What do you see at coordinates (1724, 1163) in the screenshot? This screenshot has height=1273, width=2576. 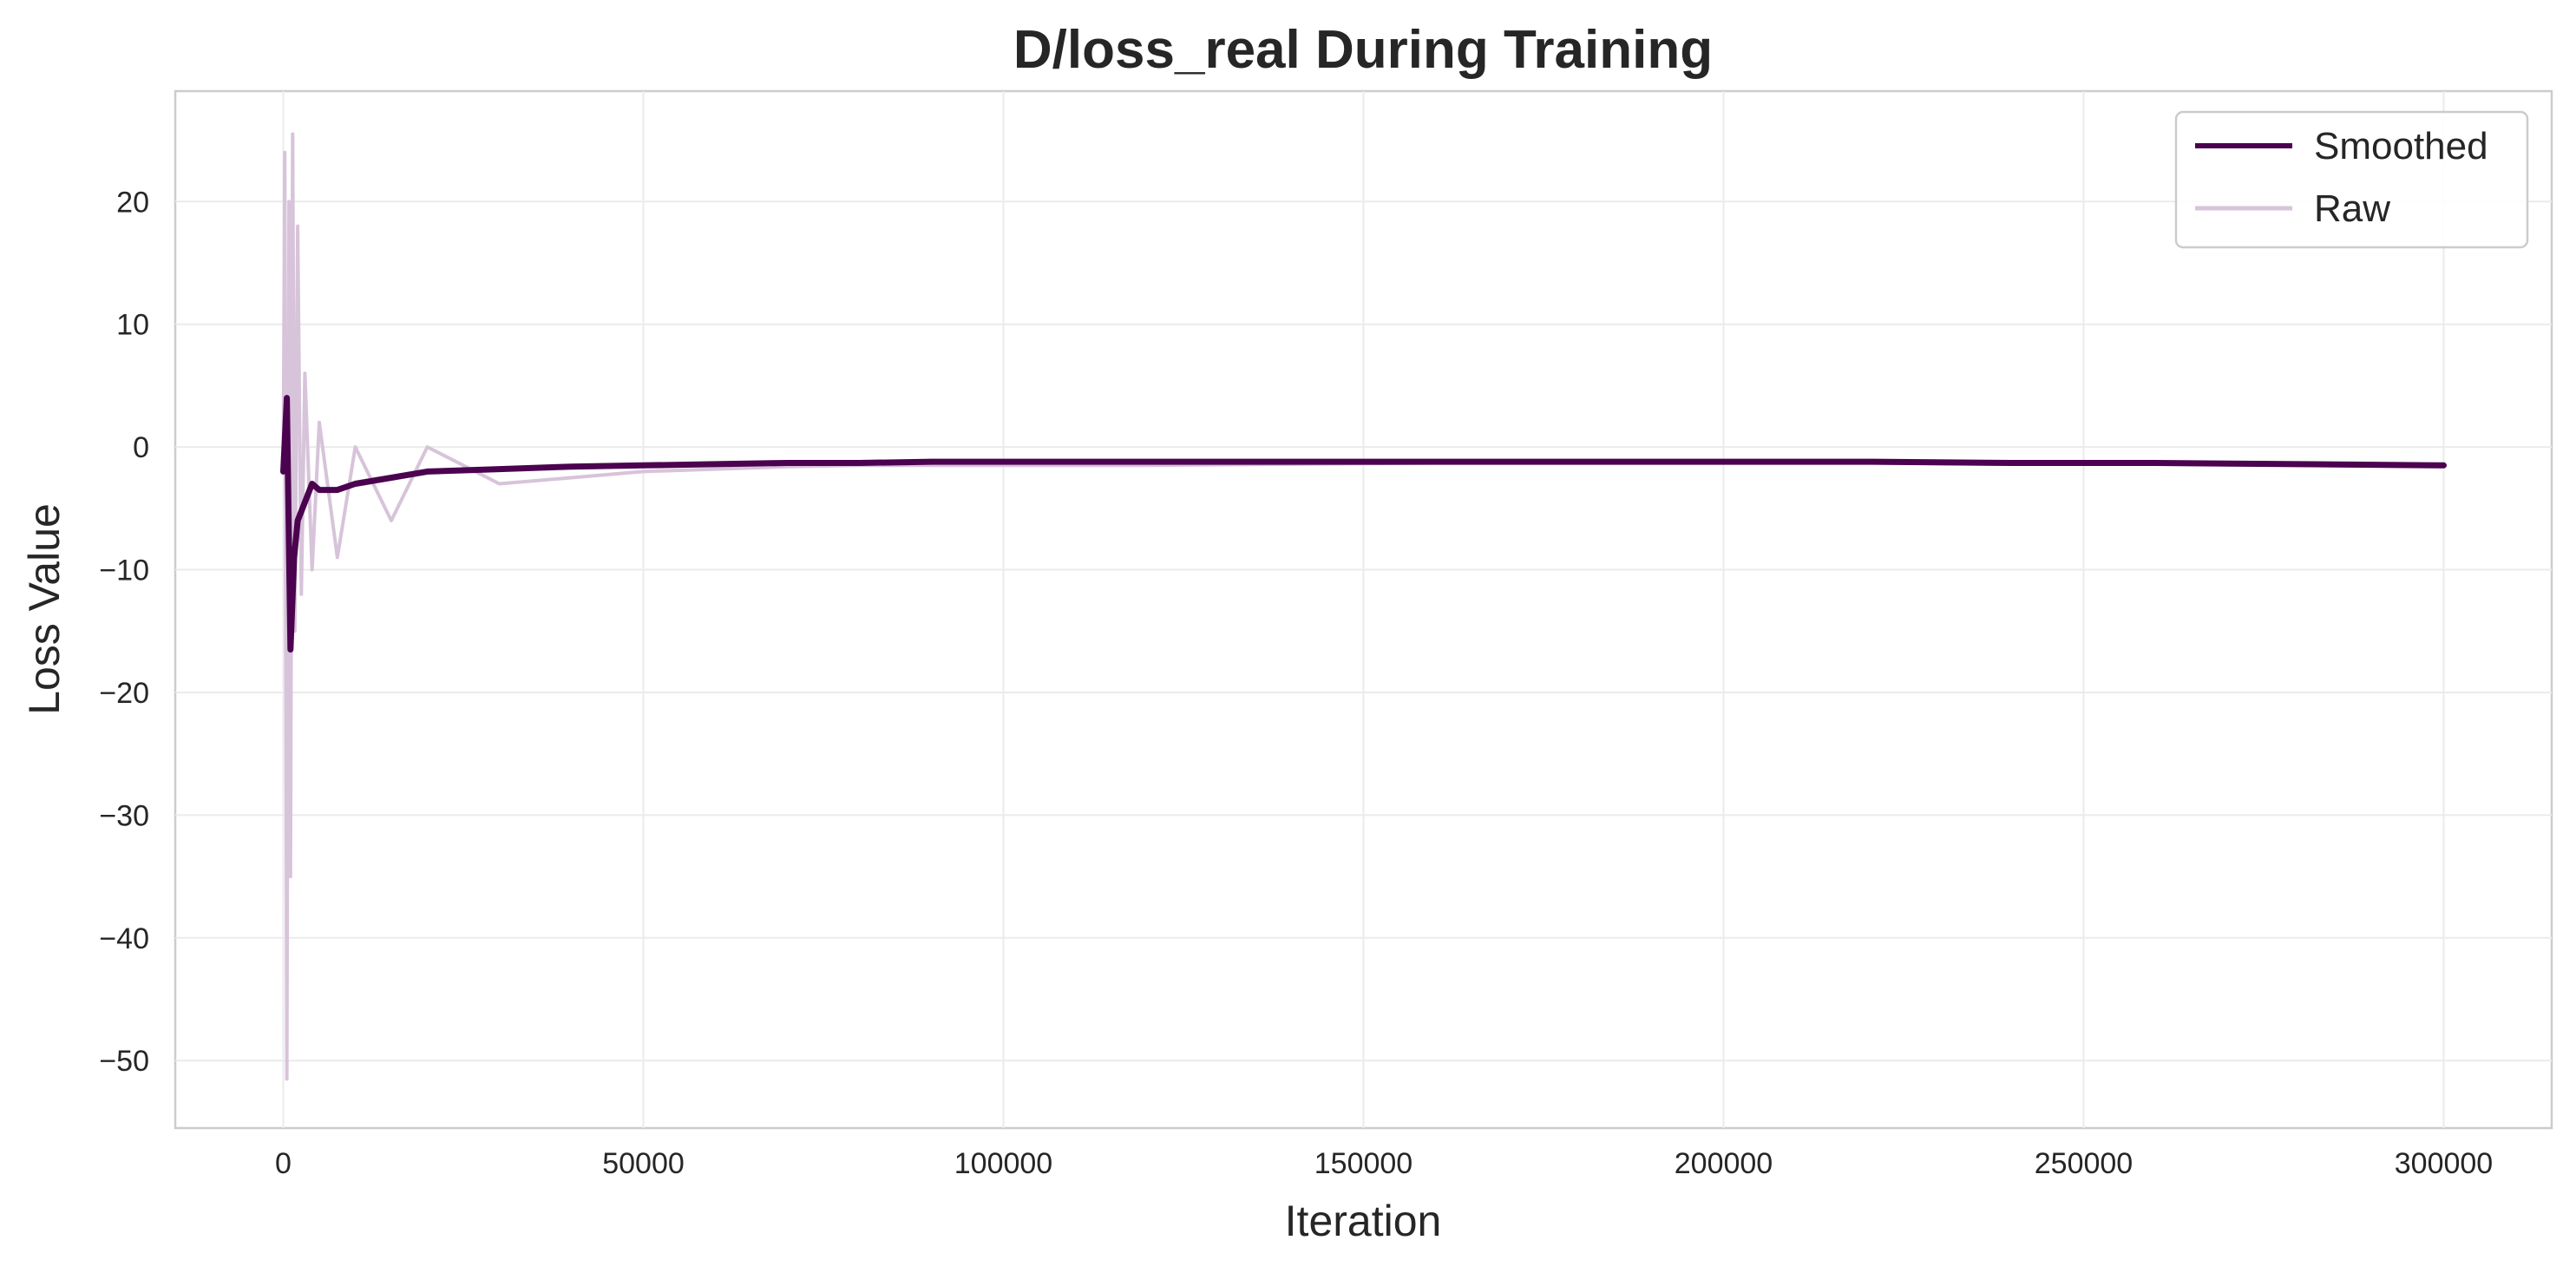 I see `x-tick-label: 200000` at bounding box center [1724, 1163].